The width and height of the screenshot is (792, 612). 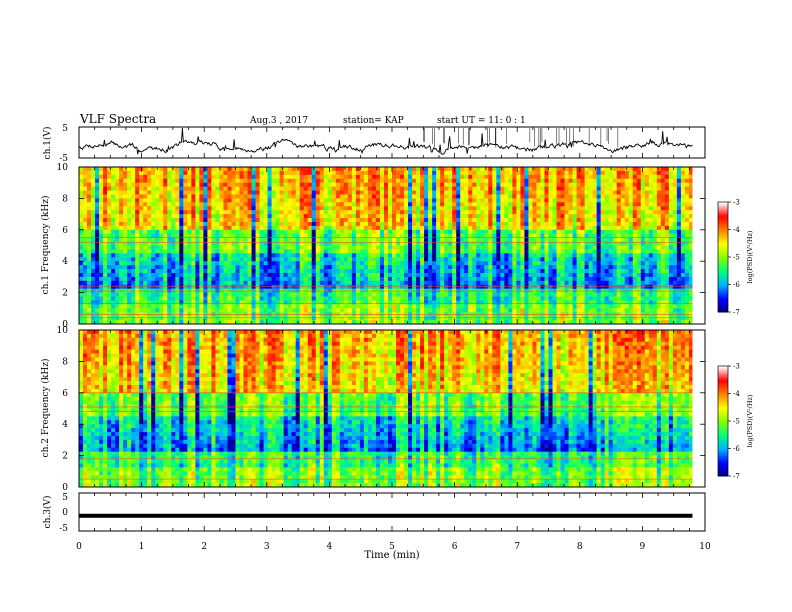 What do you see at coordinates (643, 547) in the screenshot?
I see `x-tick-label: 9` at bounding box center [643, 547].